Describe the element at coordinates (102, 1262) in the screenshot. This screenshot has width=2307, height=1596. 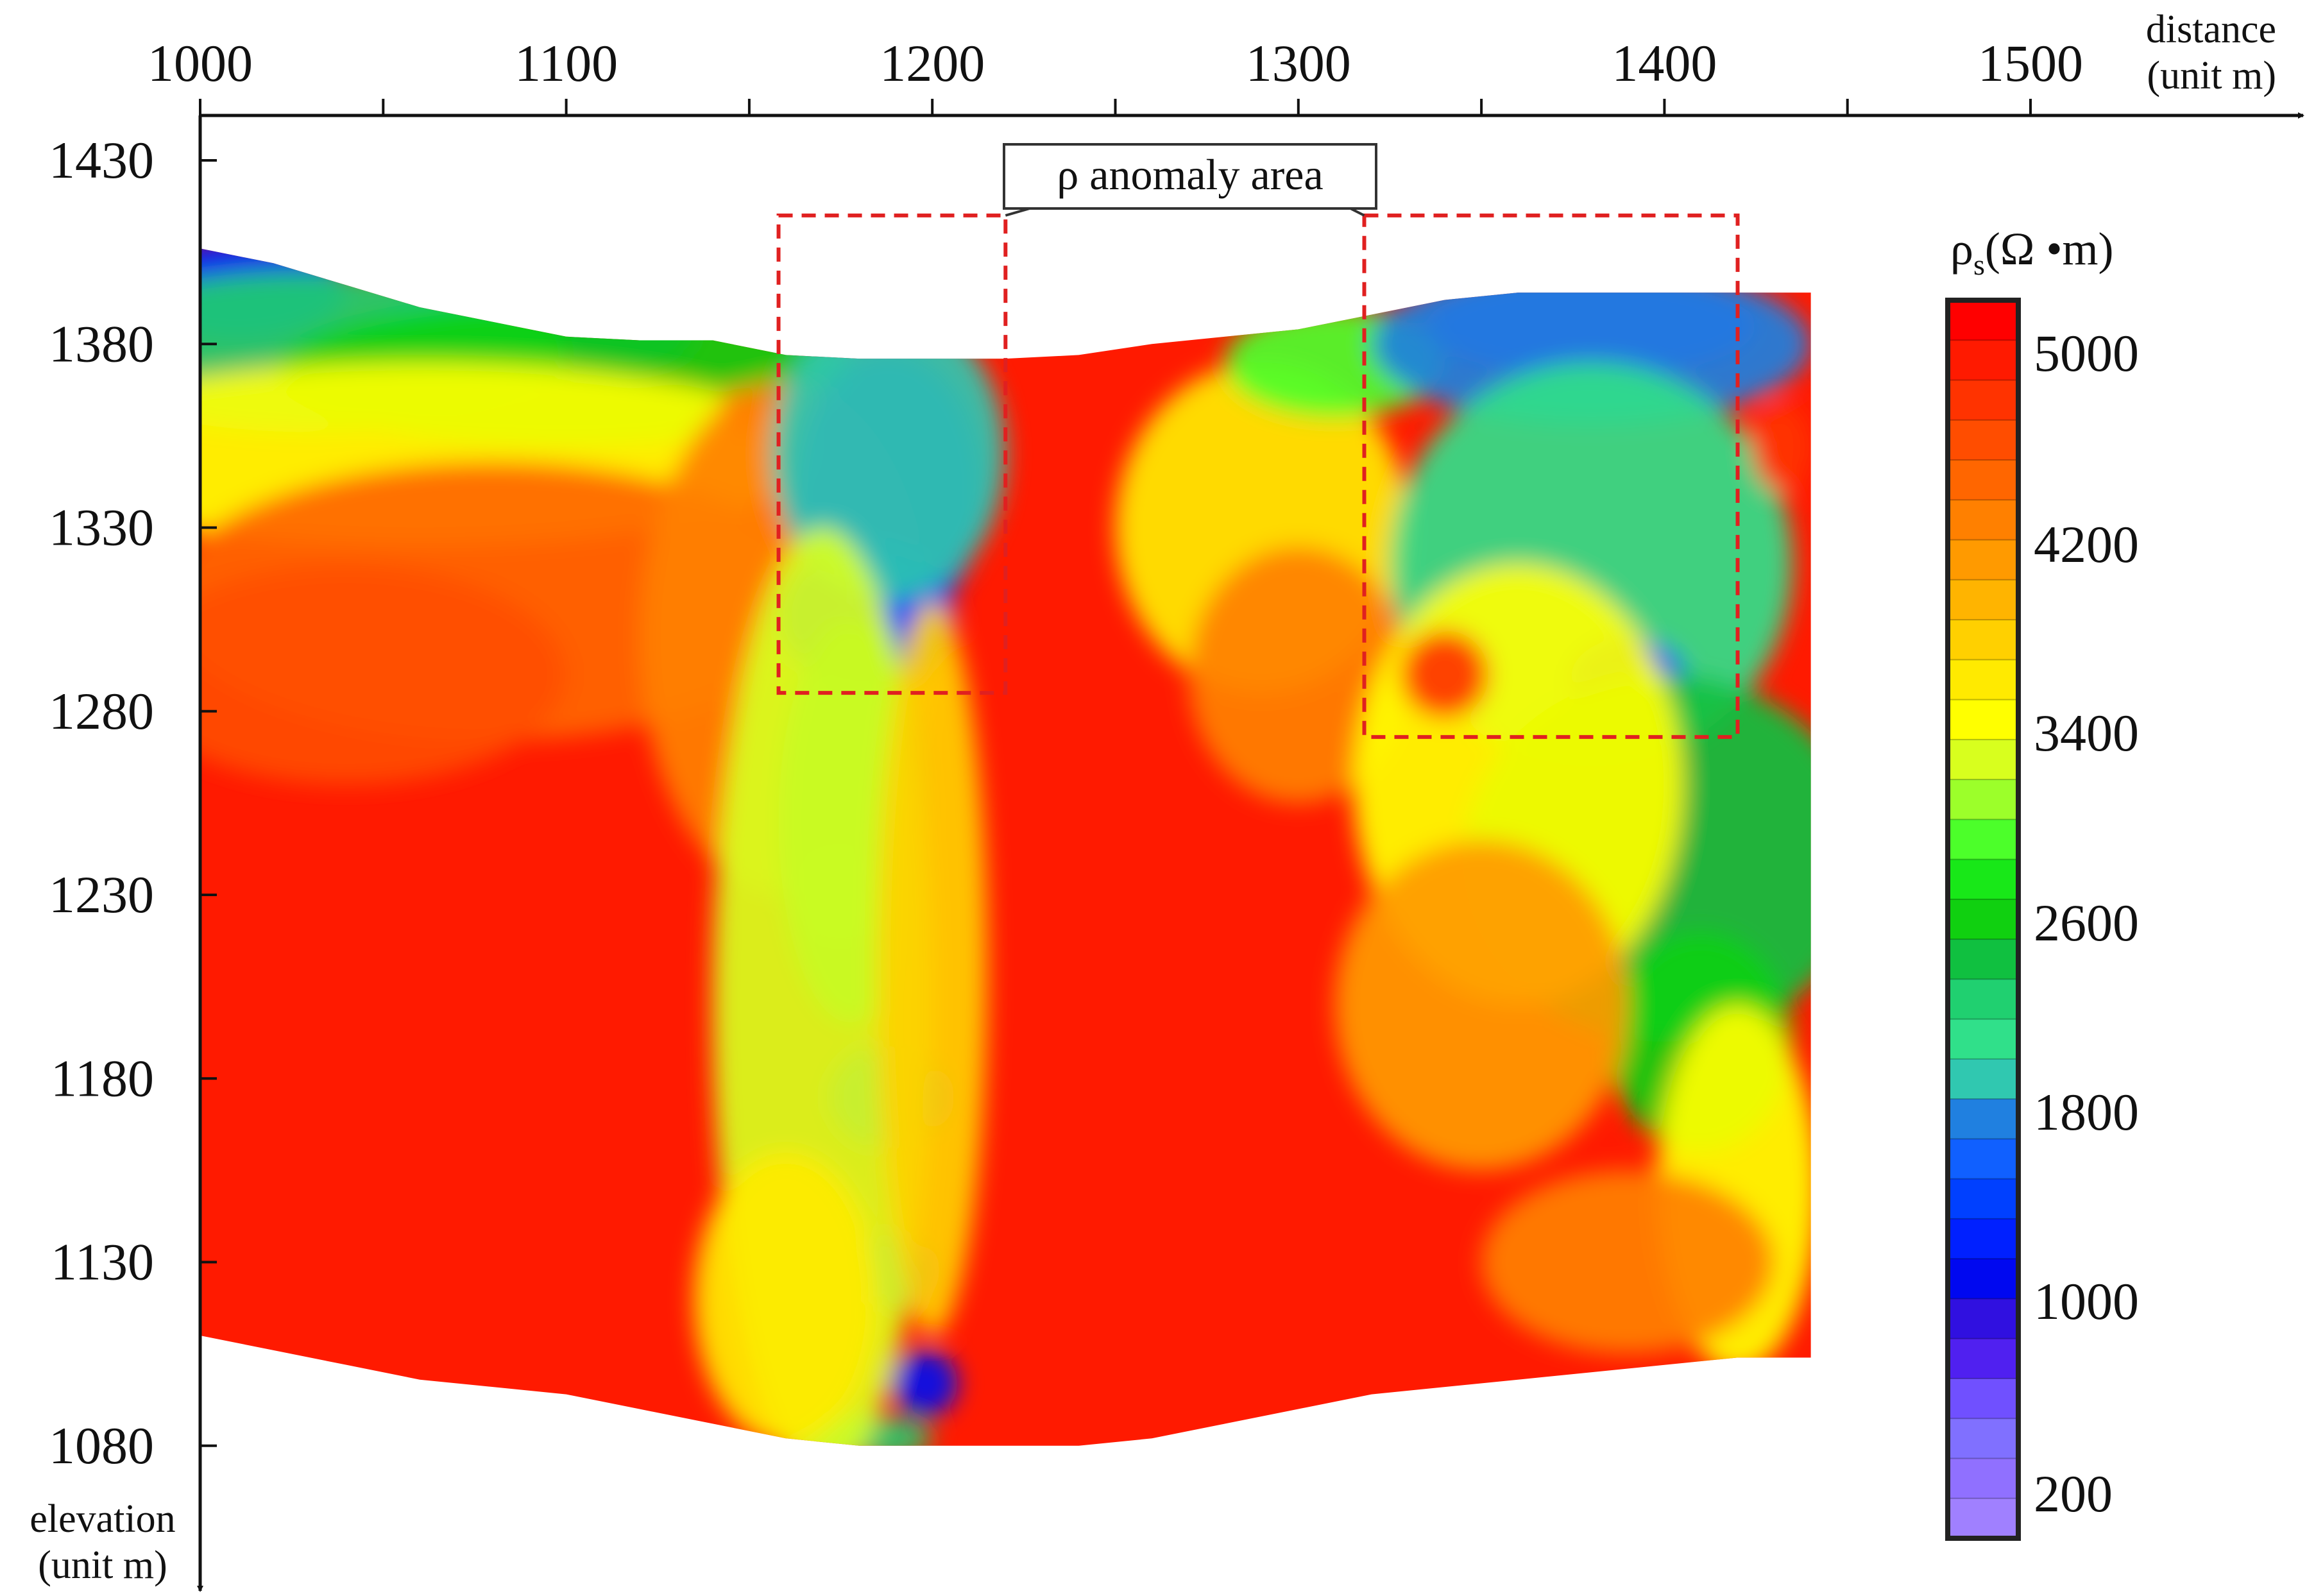
I see `y-tick-label: 1130` at that location.